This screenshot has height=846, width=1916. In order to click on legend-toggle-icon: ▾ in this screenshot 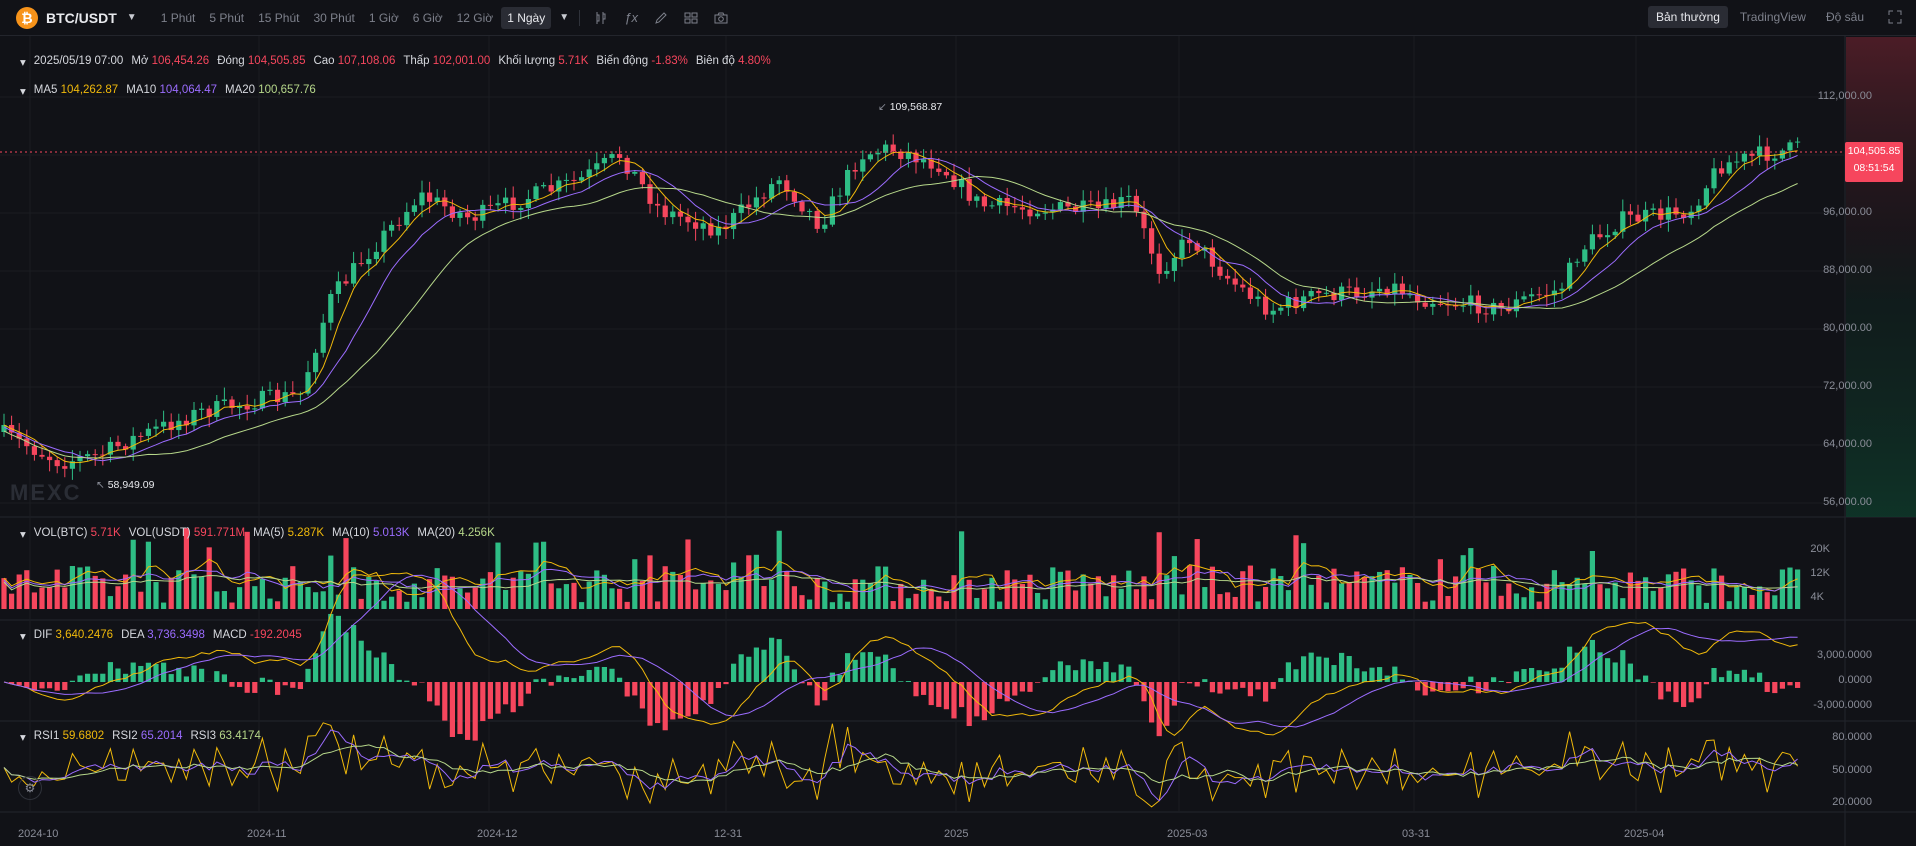, I will do `click(23, 63)`.